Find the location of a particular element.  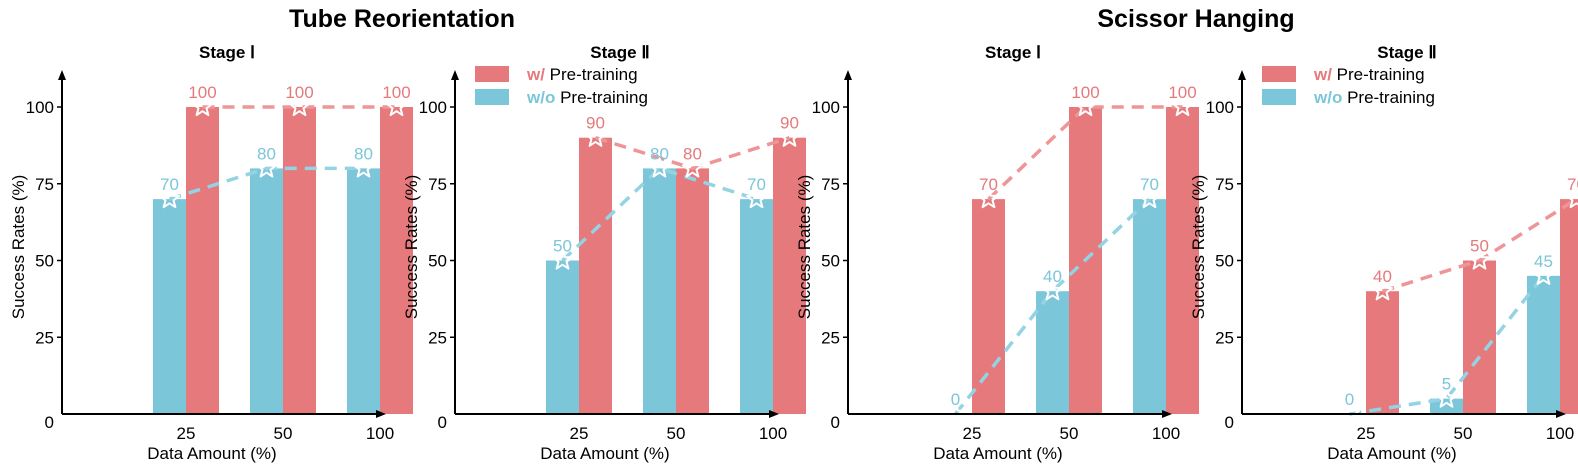

group-title-scissor-hanging: Scissor Hanging is located at coordinates (1195, 19).